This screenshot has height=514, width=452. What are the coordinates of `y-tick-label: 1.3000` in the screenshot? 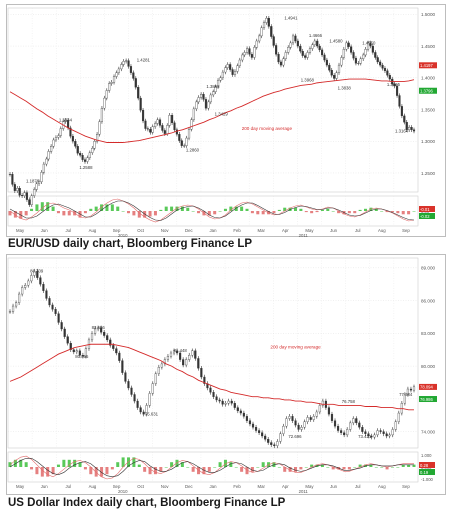 It's located at (428, 141).